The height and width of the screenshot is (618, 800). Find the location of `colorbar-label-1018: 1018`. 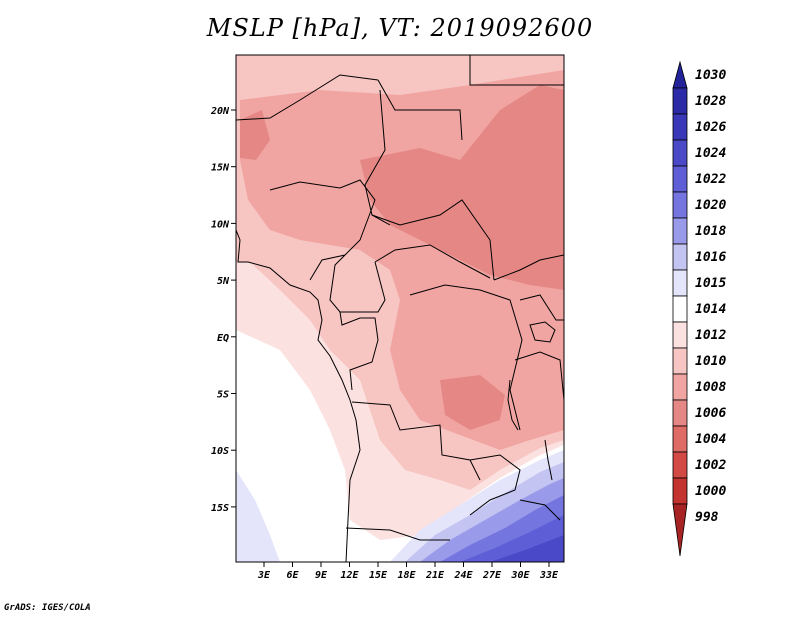

colorbar-label-1018: 1018 is located at coordinates (710, 231).